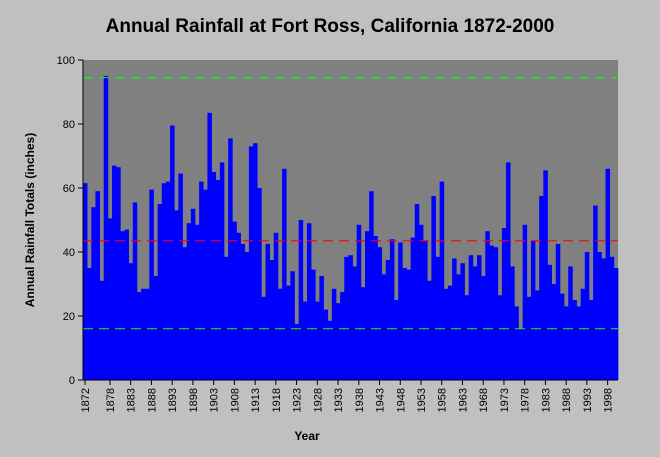 The image size is (660, 457). Describe the element at coordinates (549, 322) in the screenshot. I see `bar-1984` at that location.